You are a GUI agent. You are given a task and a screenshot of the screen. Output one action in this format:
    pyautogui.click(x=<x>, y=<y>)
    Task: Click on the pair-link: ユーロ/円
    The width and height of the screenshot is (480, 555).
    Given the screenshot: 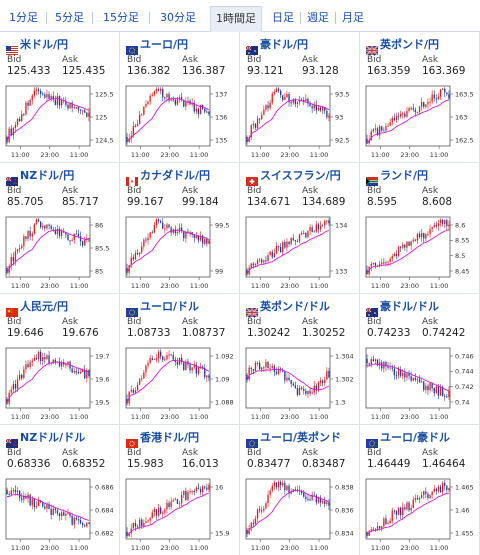 What is the action you would take?
    pyautogui.click(x=157, y=46)
    